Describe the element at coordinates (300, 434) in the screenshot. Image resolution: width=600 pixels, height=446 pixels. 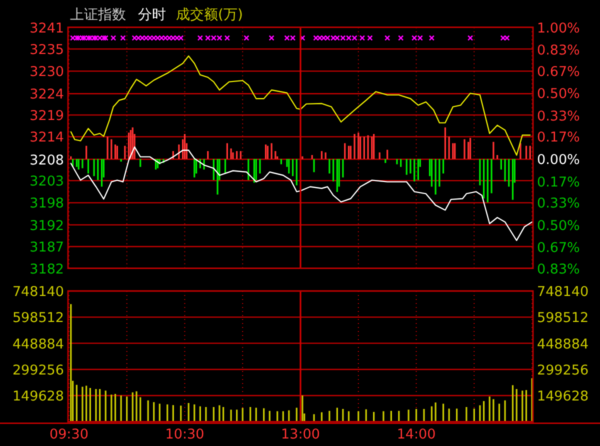
I see `x-tick-label: 13:00` at that location.